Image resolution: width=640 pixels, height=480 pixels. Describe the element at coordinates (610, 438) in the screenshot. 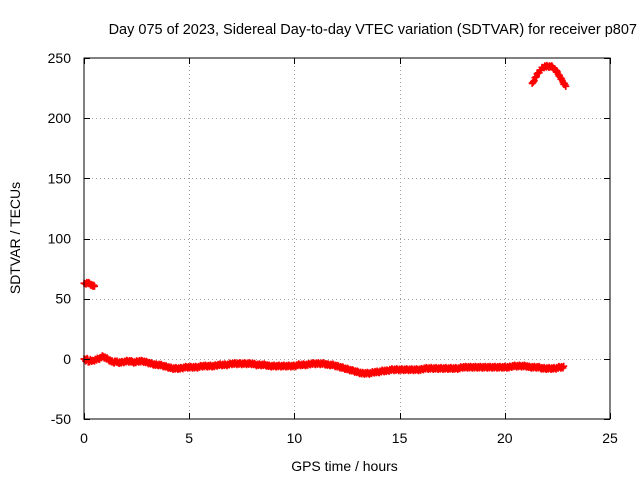

I see `x-tick-label: 25` at that location.